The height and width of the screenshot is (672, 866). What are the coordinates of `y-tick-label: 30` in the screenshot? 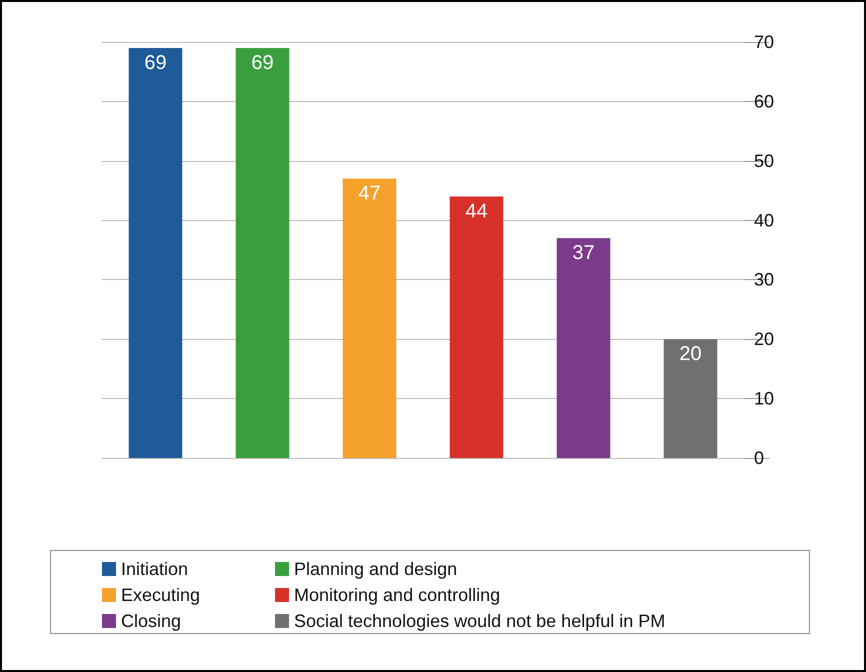 It's located at (764, 280).